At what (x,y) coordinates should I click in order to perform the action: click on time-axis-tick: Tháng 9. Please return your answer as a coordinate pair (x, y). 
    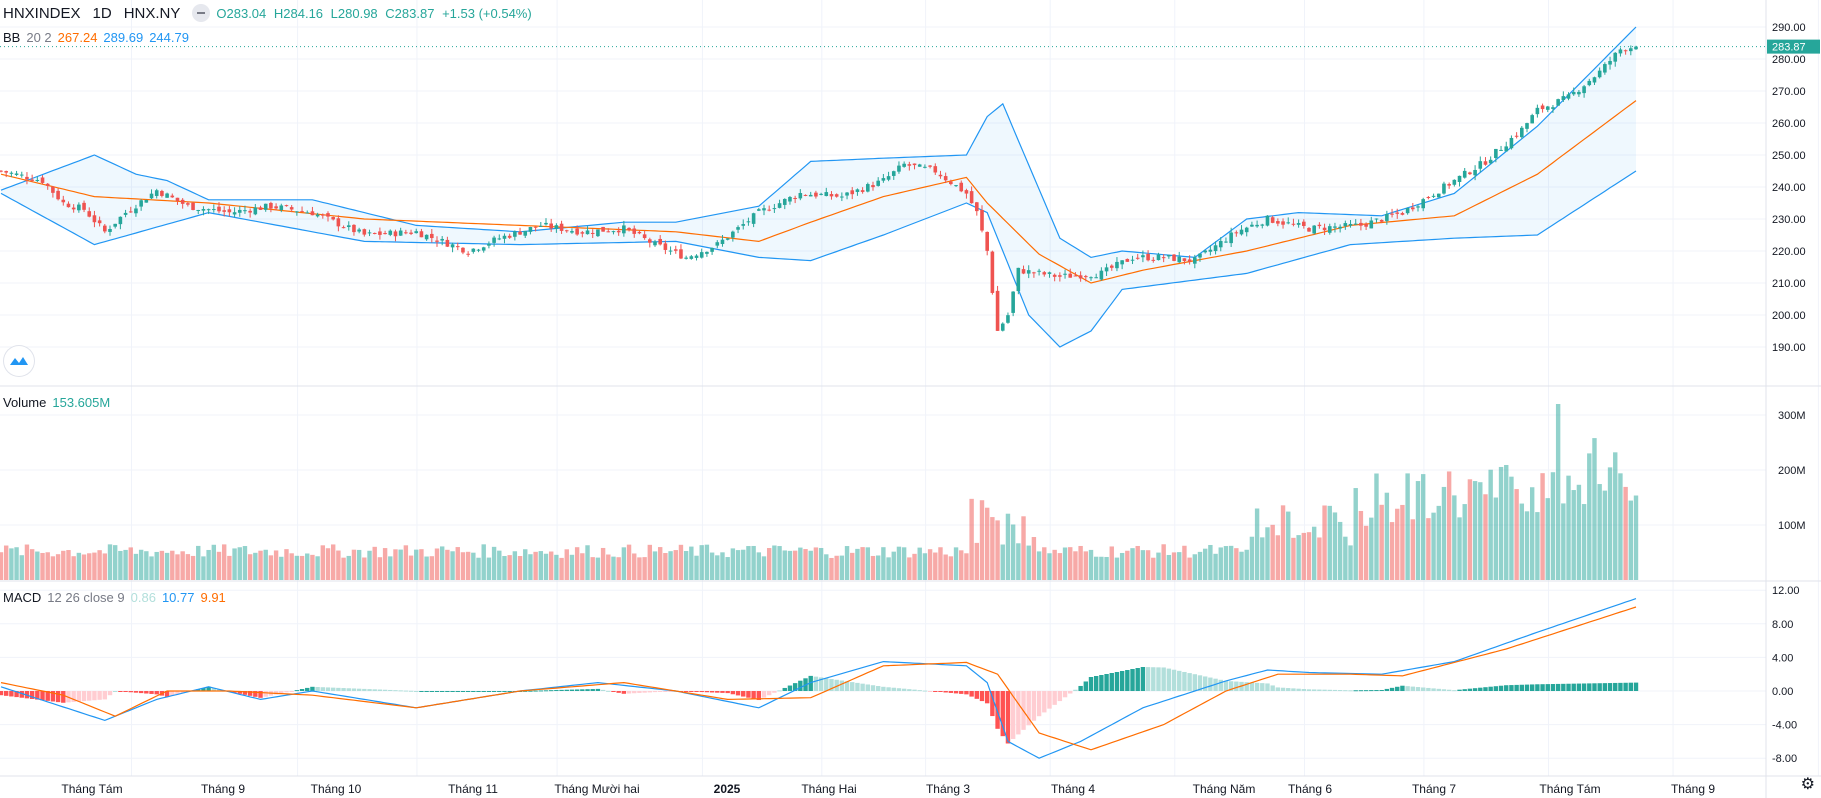
    Looking at the image, I should click on (223, 789).